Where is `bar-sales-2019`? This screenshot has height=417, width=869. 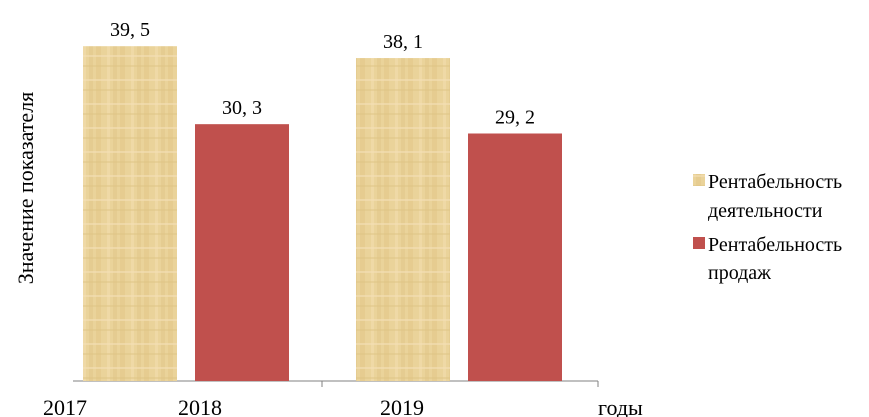
bar-sales-2019 is located at coordinates (515, 257).